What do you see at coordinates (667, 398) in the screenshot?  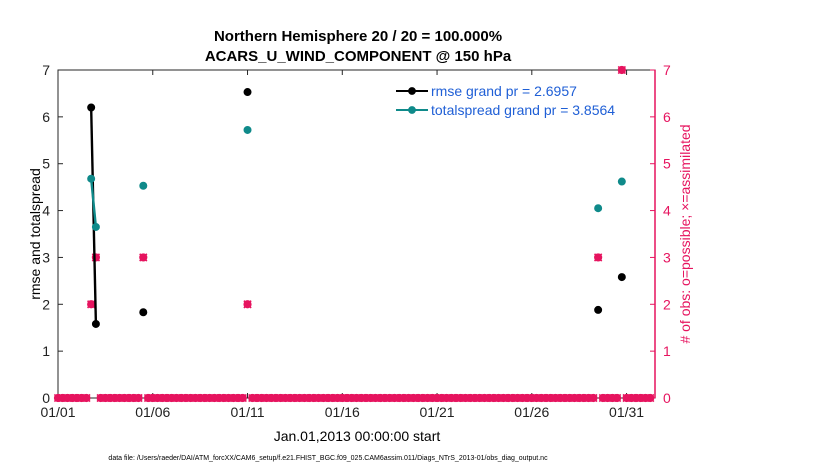 I see `y-right-tick-label: 0` at bounding box center [667, 398].